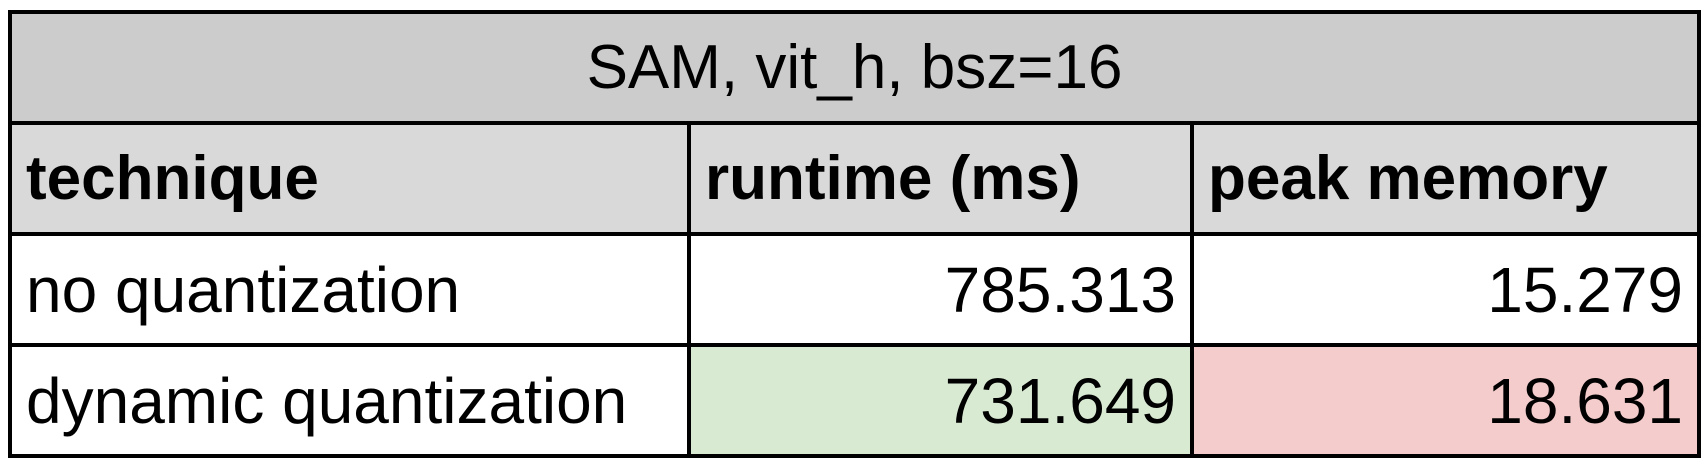 The image size is (1705, 466). I want to click on column-header-runtime: runtime (ms), so click(940, 178).